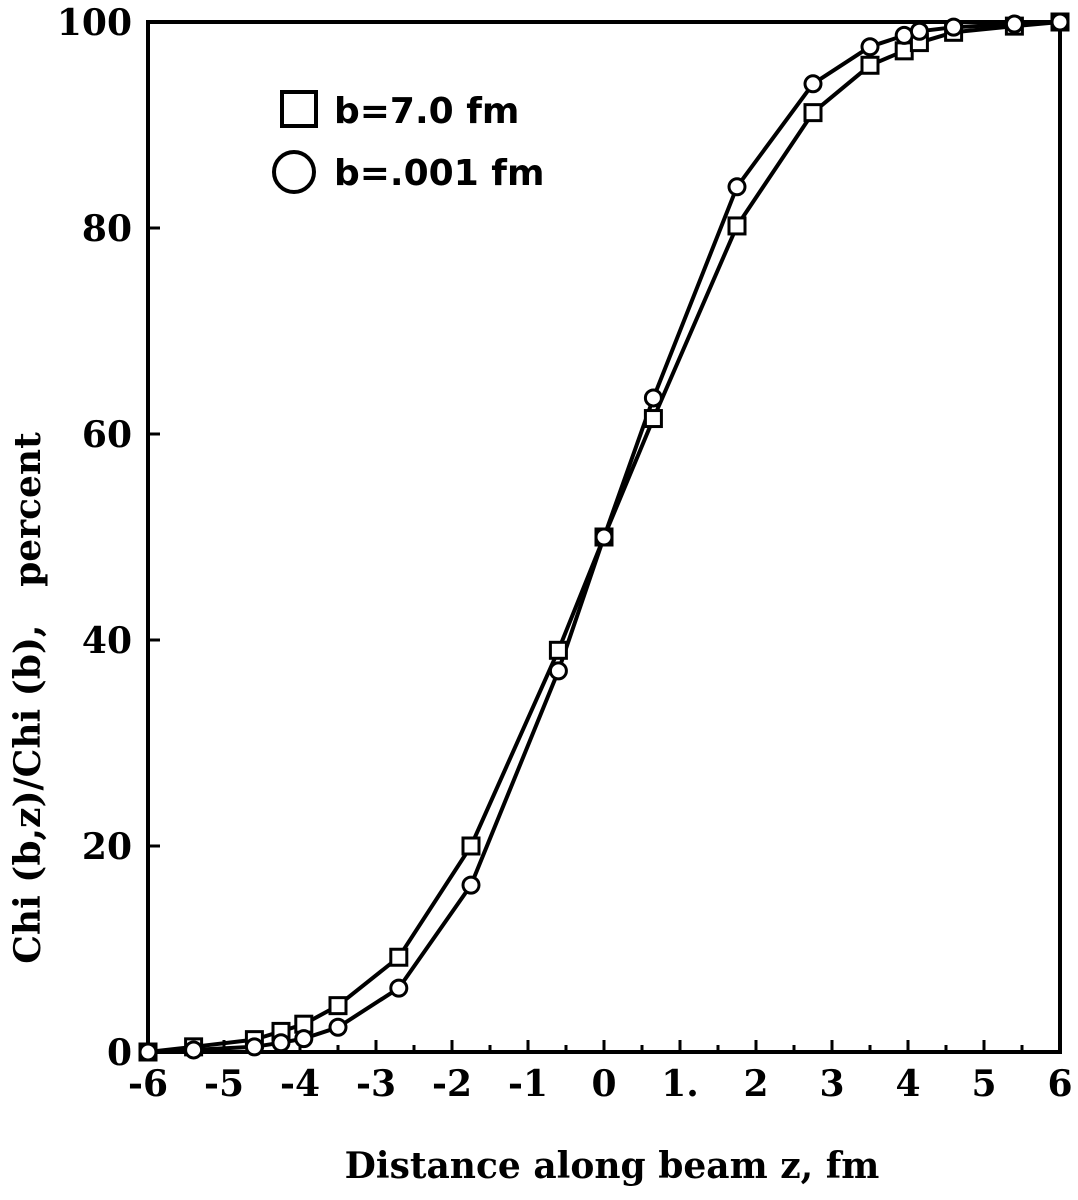  Describe the element at coordinates (452, 1084) in the screenshot. I see `x-tick-label: -2` at that location.